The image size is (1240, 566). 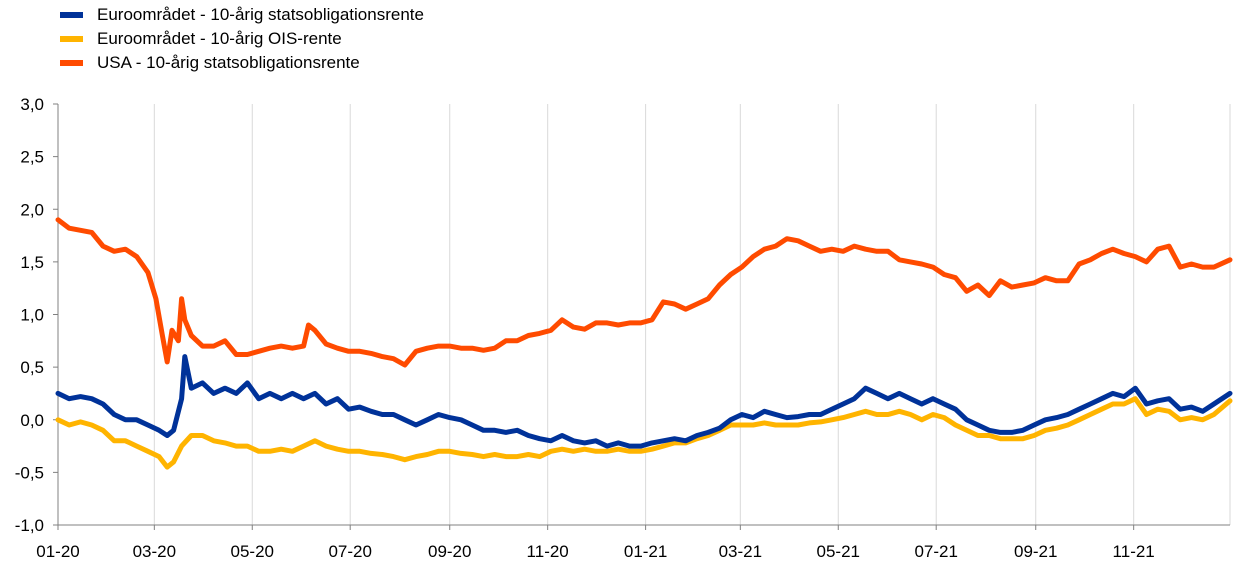 What do you see at coordinates (219, 38) in the screenshot?
I see `legend-label: Euroområdet - 10-årig OIS-rente` at bounding box center [219, 38].